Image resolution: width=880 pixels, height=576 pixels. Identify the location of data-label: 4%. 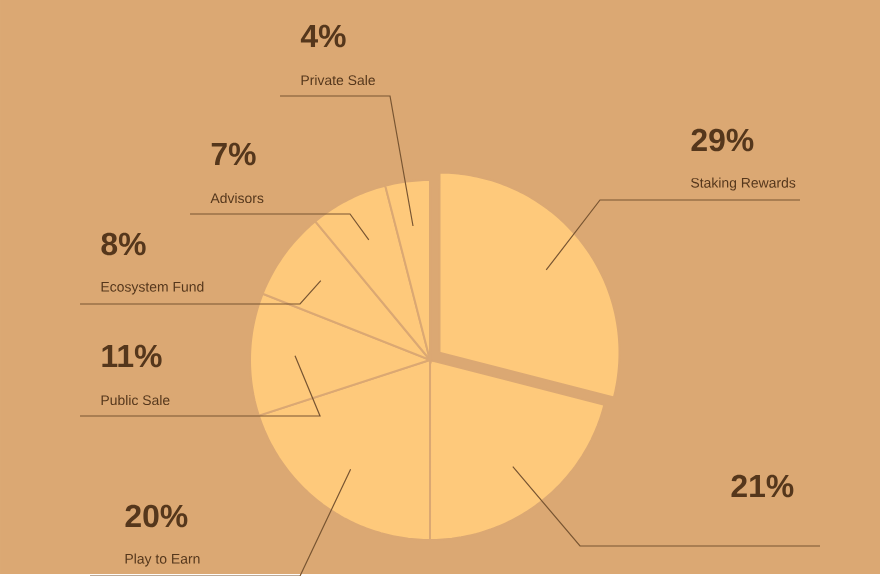
(323, 35).